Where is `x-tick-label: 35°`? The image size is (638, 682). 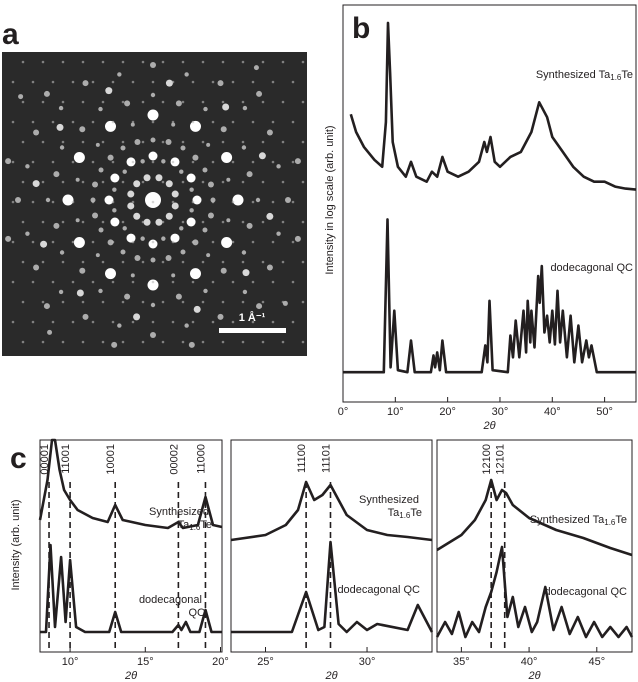
x-tick-label: 35° is located at coordinates (461, 662).